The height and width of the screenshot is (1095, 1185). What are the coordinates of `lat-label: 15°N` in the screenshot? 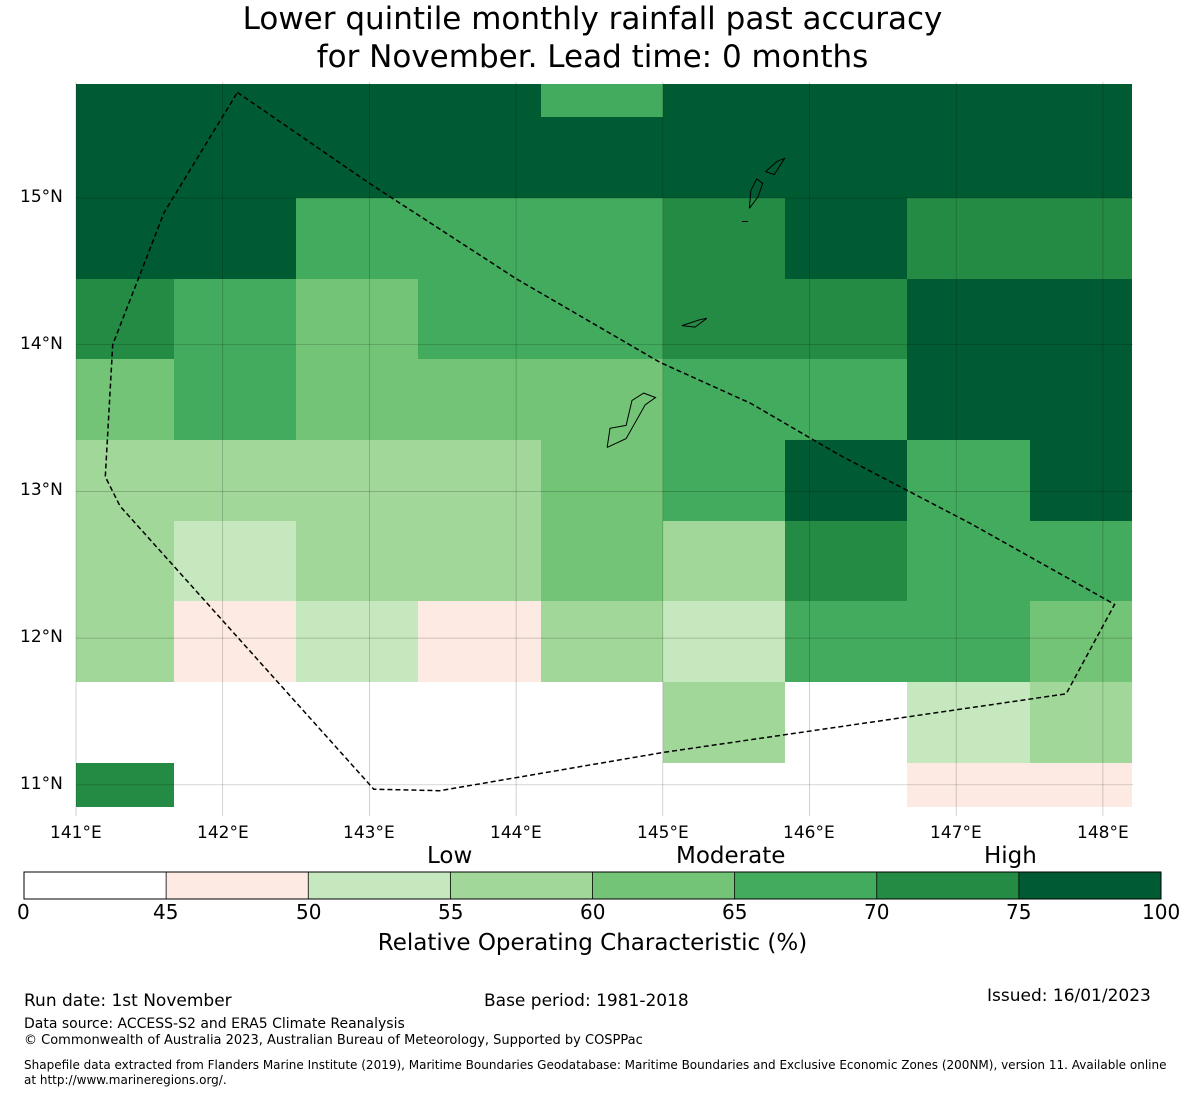 It's located at (41, 197).